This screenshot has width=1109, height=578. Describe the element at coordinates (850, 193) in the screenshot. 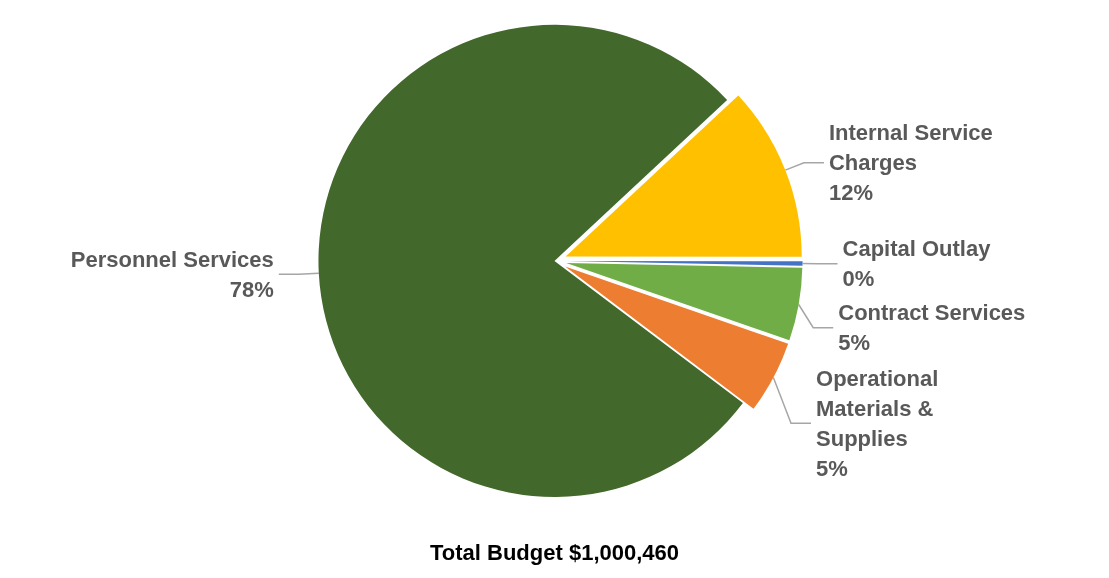

I see `data-label: 12%` at that location.